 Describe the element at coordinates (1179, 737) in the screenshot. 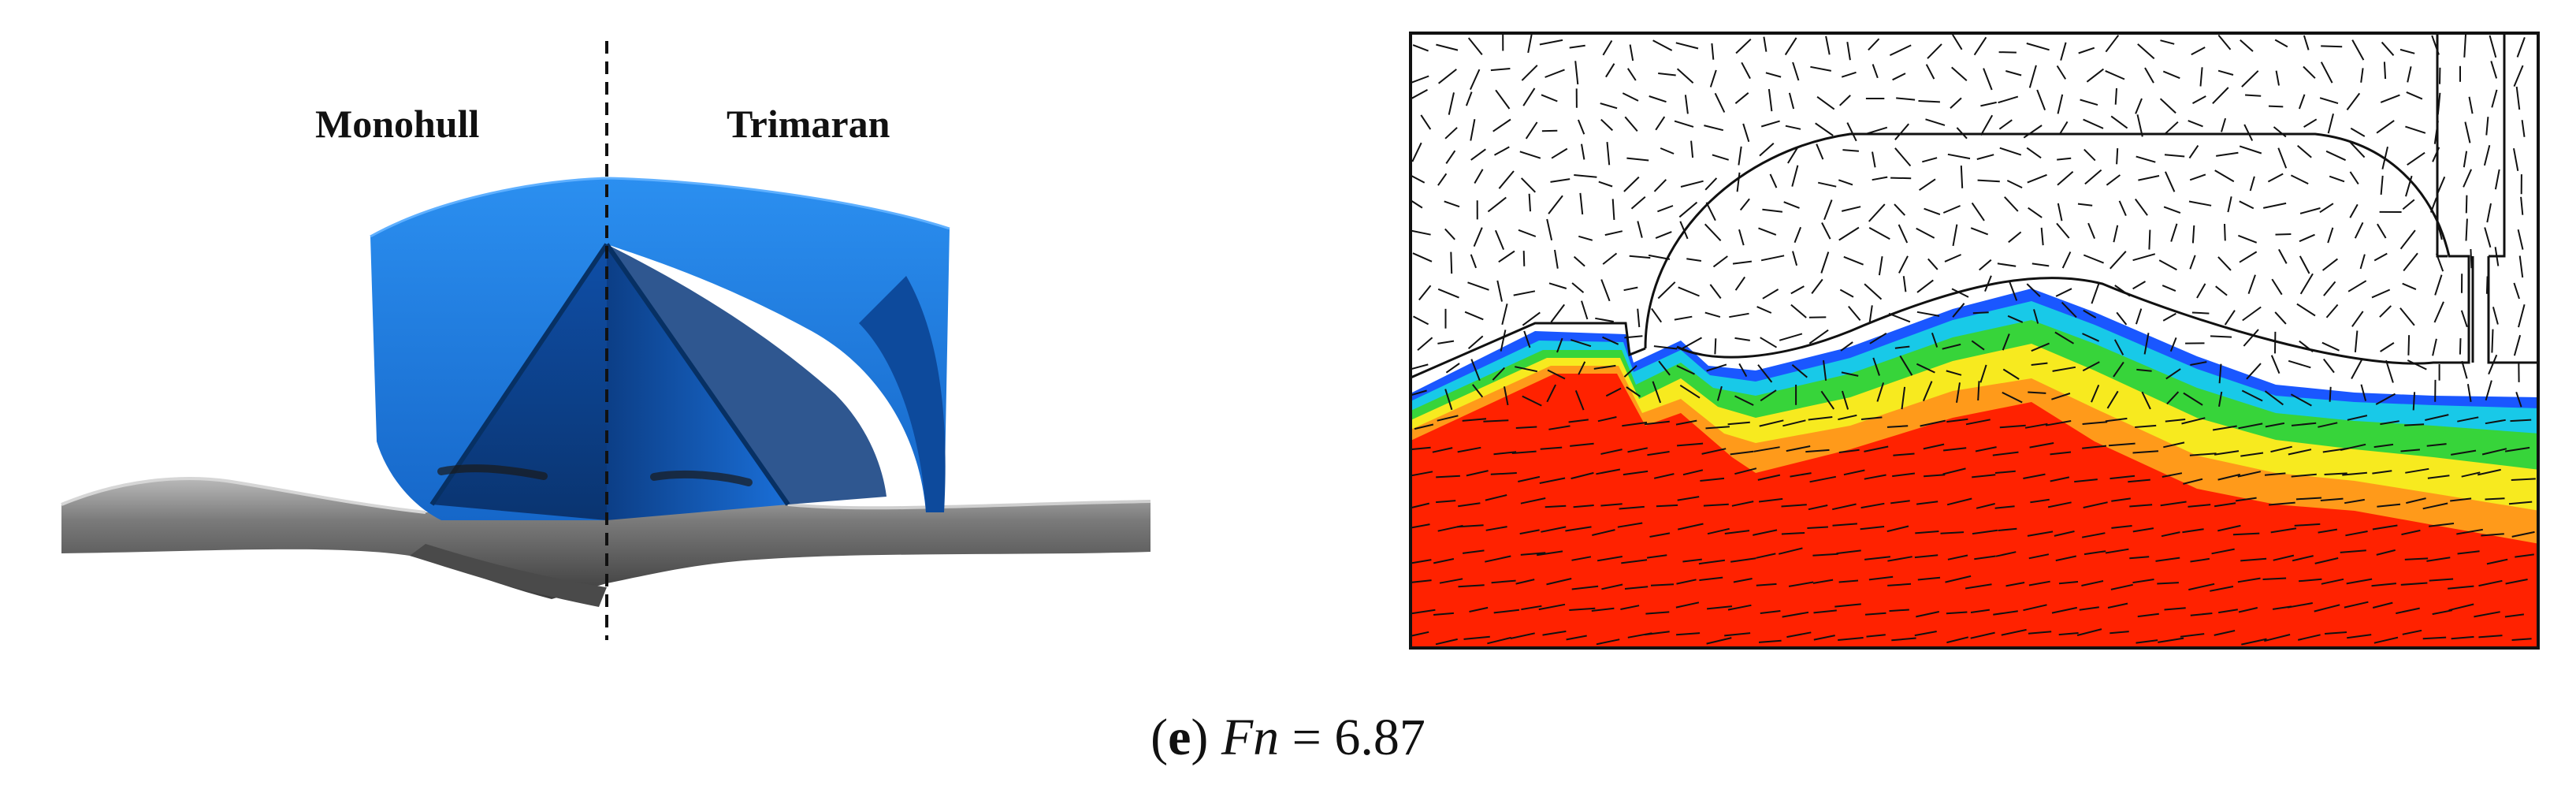

I see `caption-letter: e` at that location.